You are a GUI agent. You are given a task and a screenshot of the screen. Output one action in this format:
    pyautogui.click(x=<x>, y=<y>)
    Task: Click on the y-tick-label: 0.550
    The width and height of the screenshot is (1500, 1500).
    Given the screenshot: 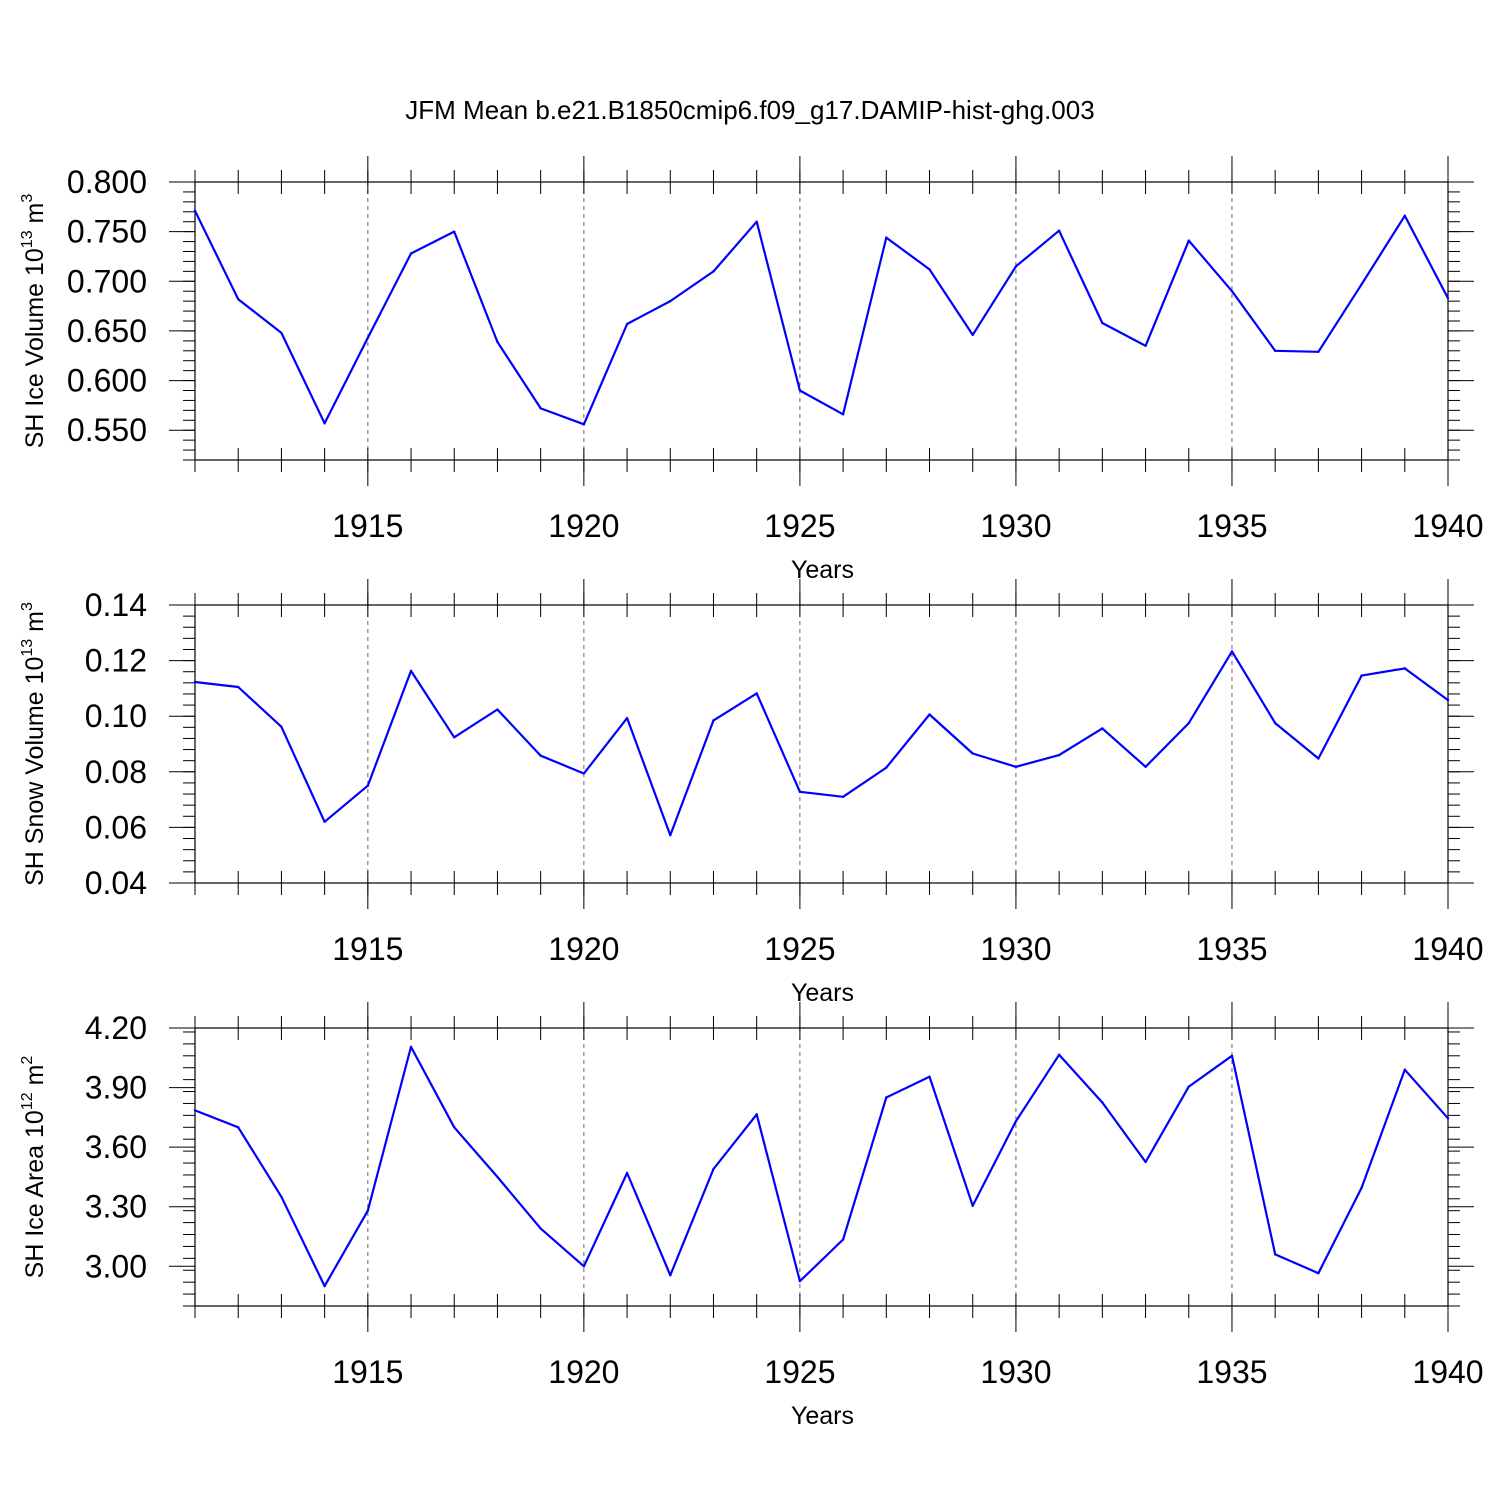 What is the action you would take?
    pyautogui.click(x=107, y=430)
    